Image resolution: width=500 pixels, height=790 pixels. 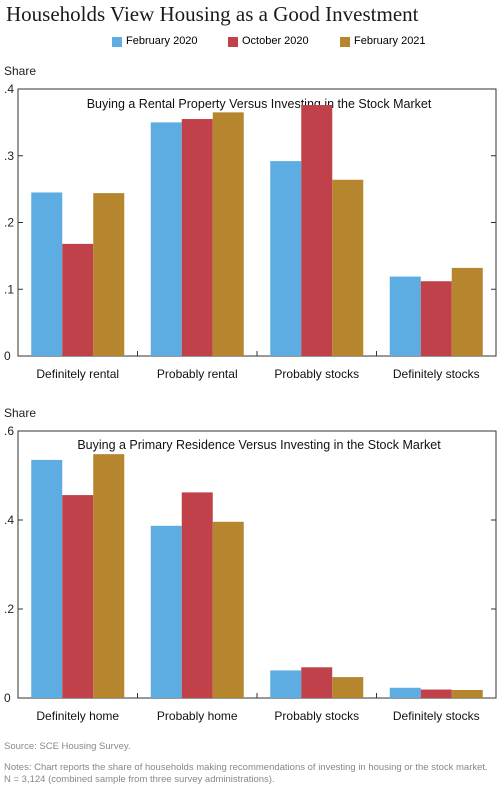 What do you see at coordinates (197, 716) in the screenshot?
I see `x-tick-label: Probably home` at bounding box center [197, 716].